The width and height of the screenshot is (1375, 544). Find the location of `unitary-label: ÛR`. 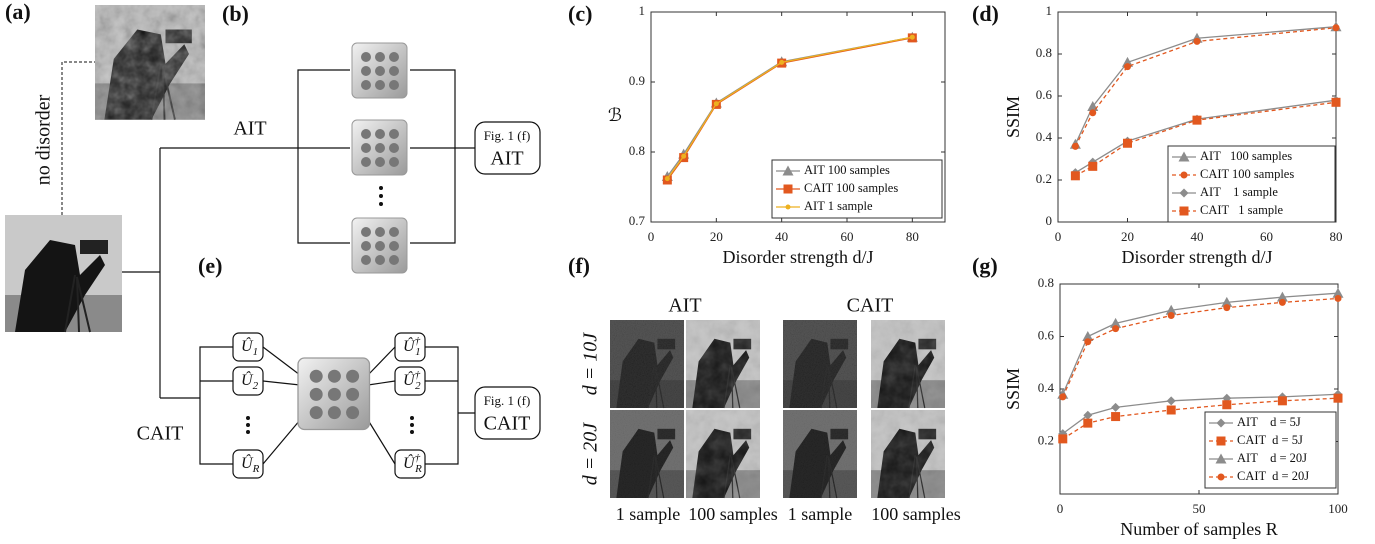

unitary-label: ÛR is located at coordinates (250, 464).